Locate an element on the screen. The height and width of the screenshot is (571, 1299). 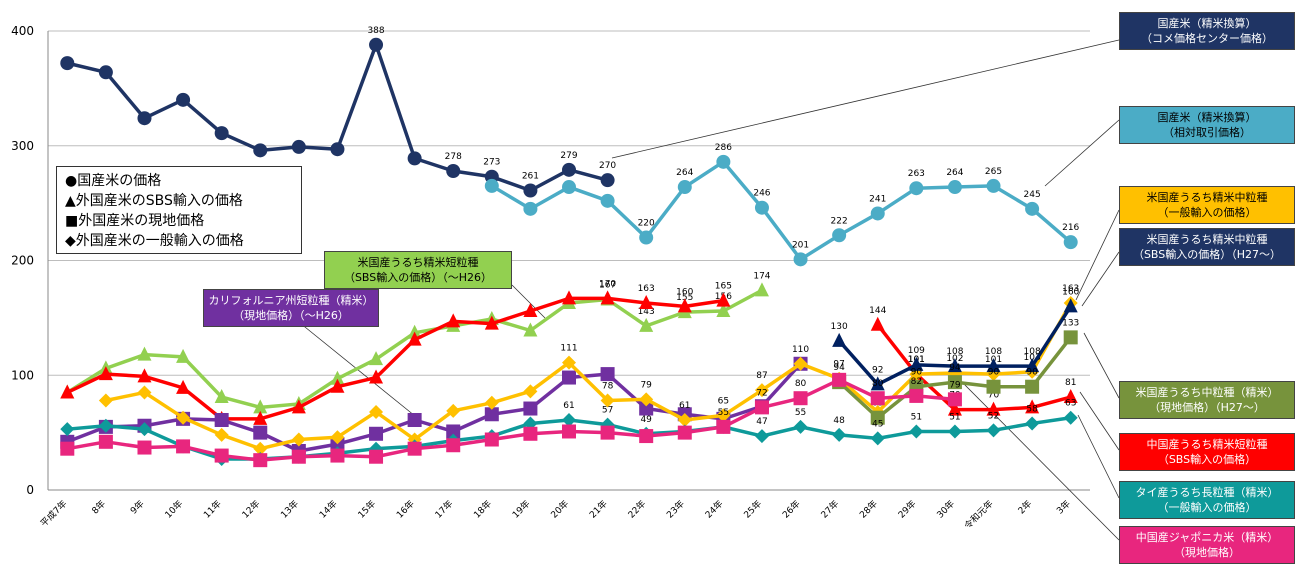
callout-line1: 米国産うるち中粒種（精米） is located at coordinates (1207, 392).